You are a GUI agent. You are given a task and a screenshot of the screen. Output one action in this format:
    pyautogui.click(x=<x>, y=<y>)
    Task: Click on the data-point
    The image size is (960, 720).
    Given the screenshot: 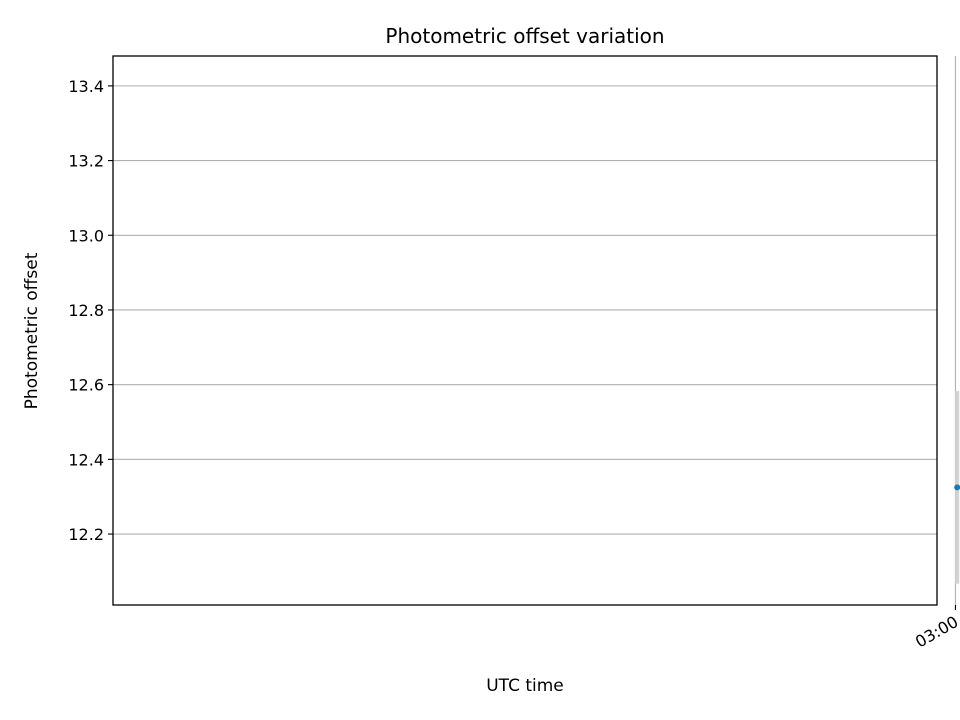 What is the action you would take?
    pyautogui.click(x=957, y=487)
    